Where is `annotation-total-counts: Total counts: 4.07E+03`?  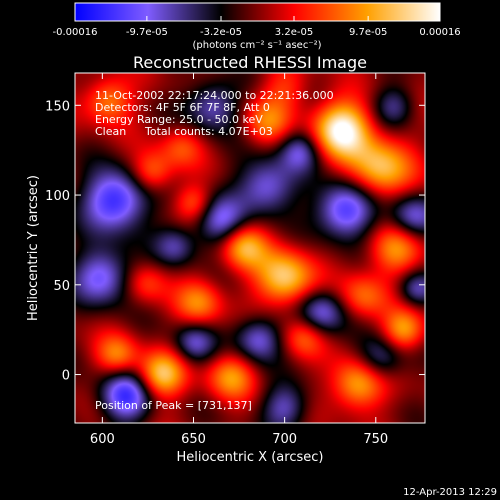 annotation-total-counts: Total counts: 4.07E+03 is located at coordinates (208, 131).